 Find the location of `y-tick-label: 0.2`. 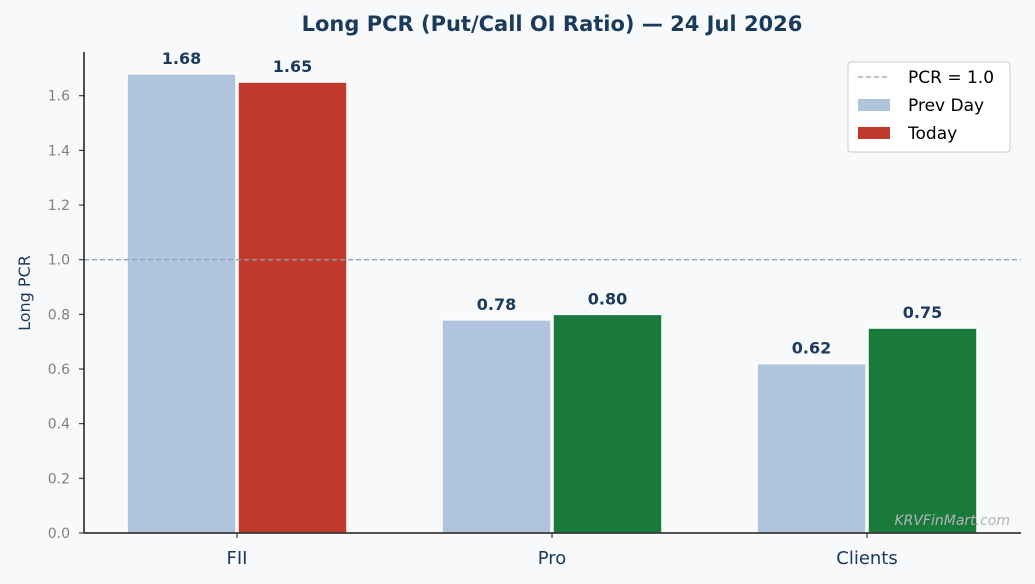

y-tick-label: 0.2 is located at coordinates (59, 479).